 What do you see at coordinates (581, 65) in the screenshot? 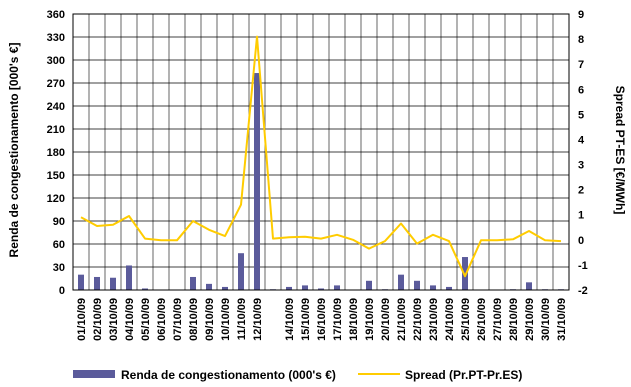
I see `y2-tick-label: 7` at bounding box center [581, 65].